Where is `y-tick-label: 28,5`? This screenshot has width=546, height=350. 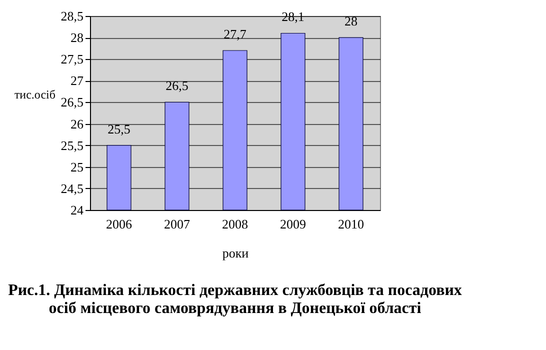
y-tick-label: 28,5 is located at coordinates (72, 16).